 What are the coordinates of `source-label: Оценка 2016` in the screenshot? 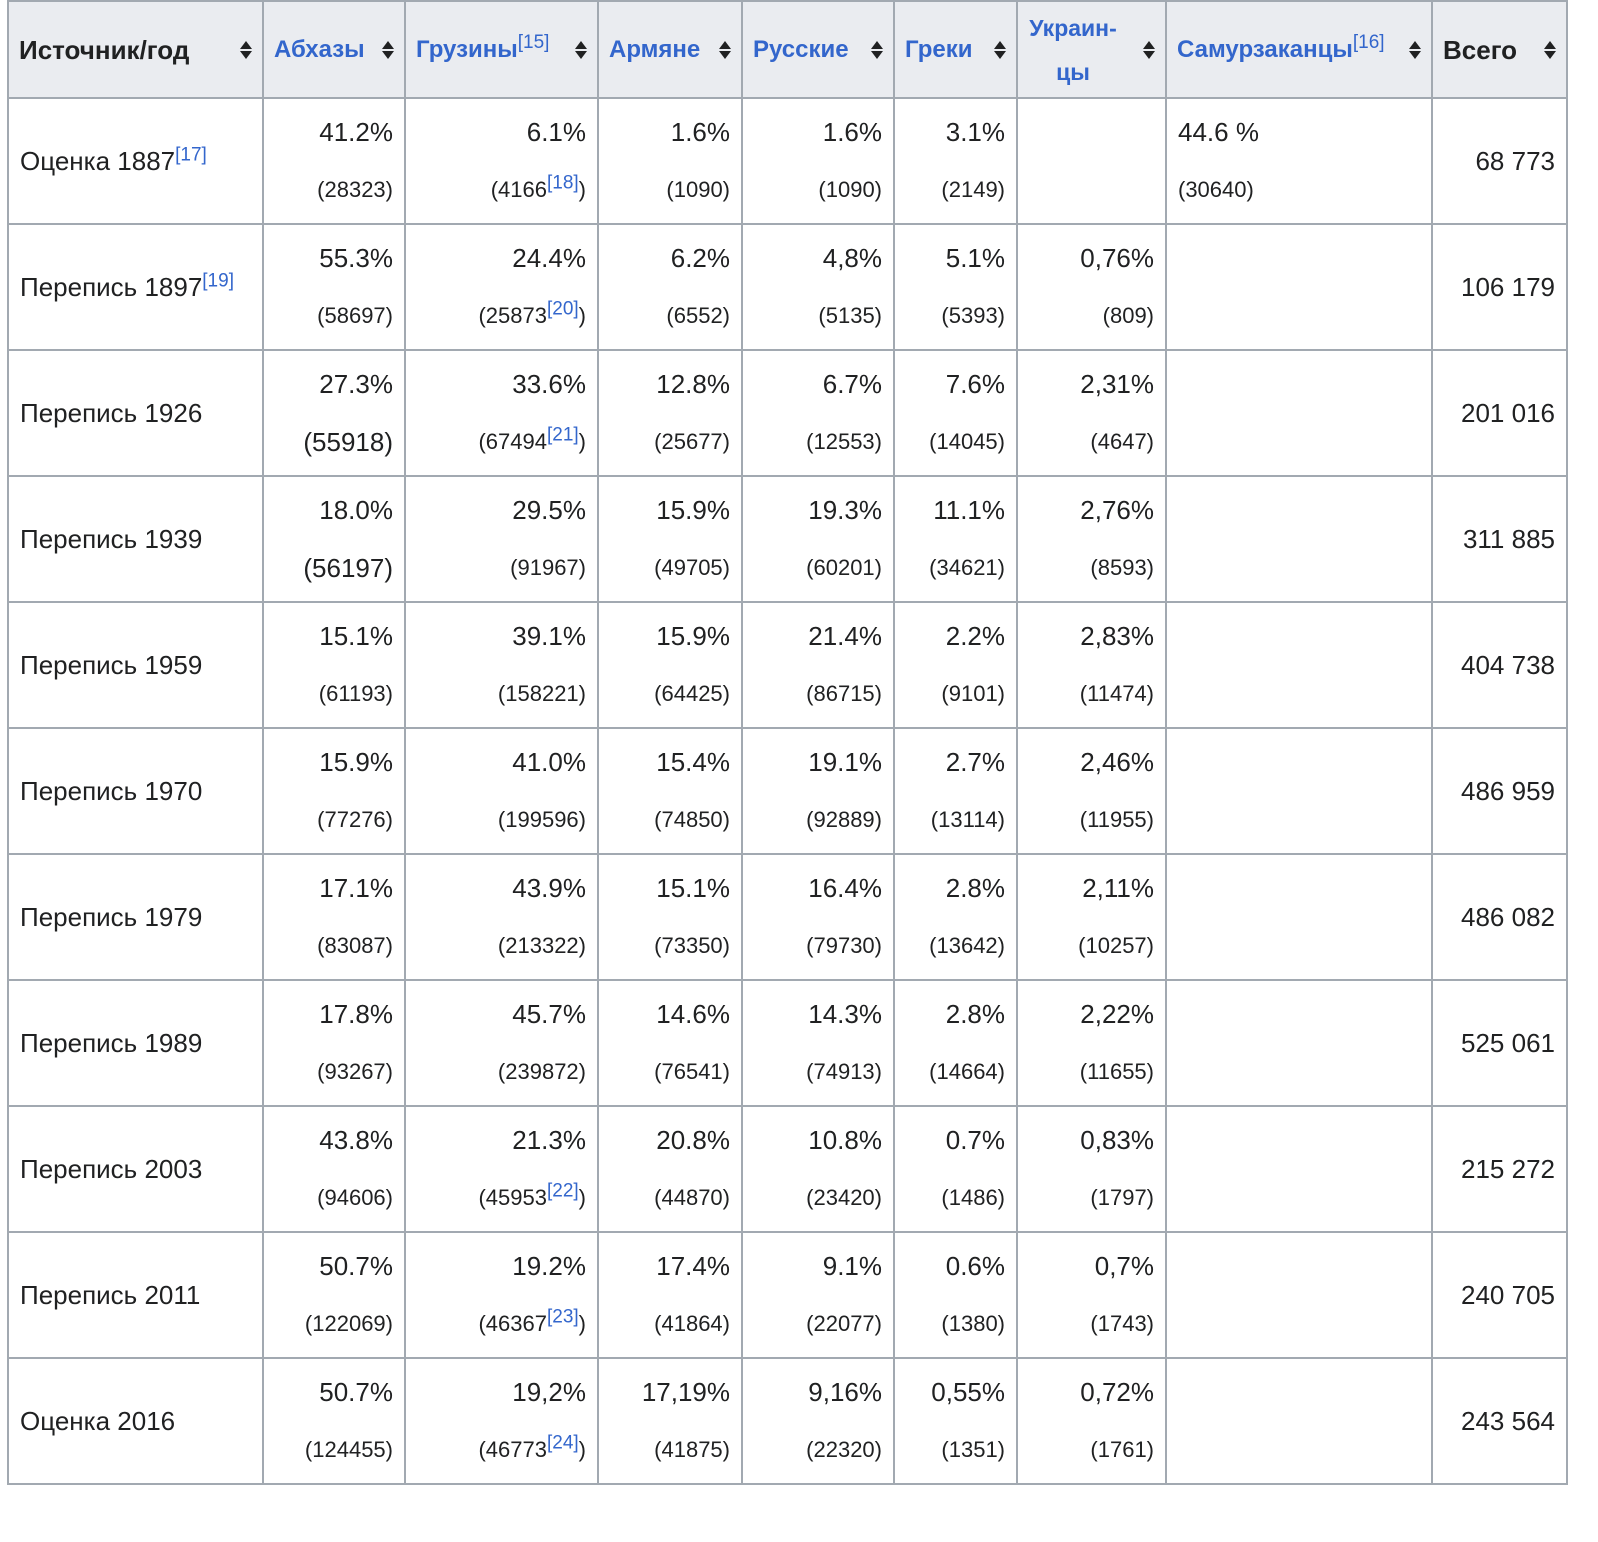 It's located at (98, 1420).